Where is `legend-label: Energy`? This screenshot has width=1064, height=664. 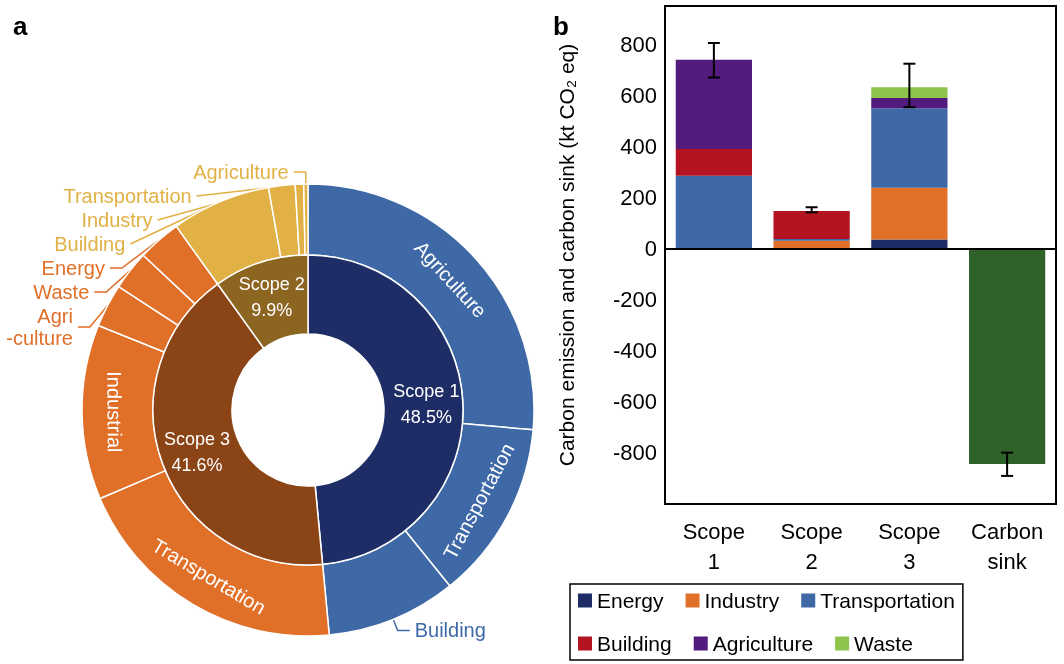 legend-label: Energy is located at coordinates (631, 600).